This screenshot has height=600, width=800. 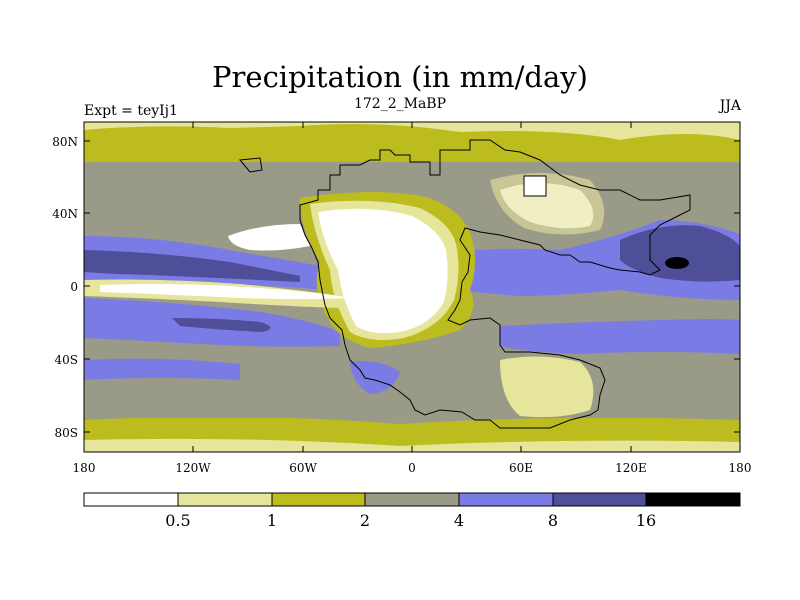 What do you see at coordinates (272, 520) in the screenshot?
I see `colorbar-label-1: 1` at bounding box center [272, 520].